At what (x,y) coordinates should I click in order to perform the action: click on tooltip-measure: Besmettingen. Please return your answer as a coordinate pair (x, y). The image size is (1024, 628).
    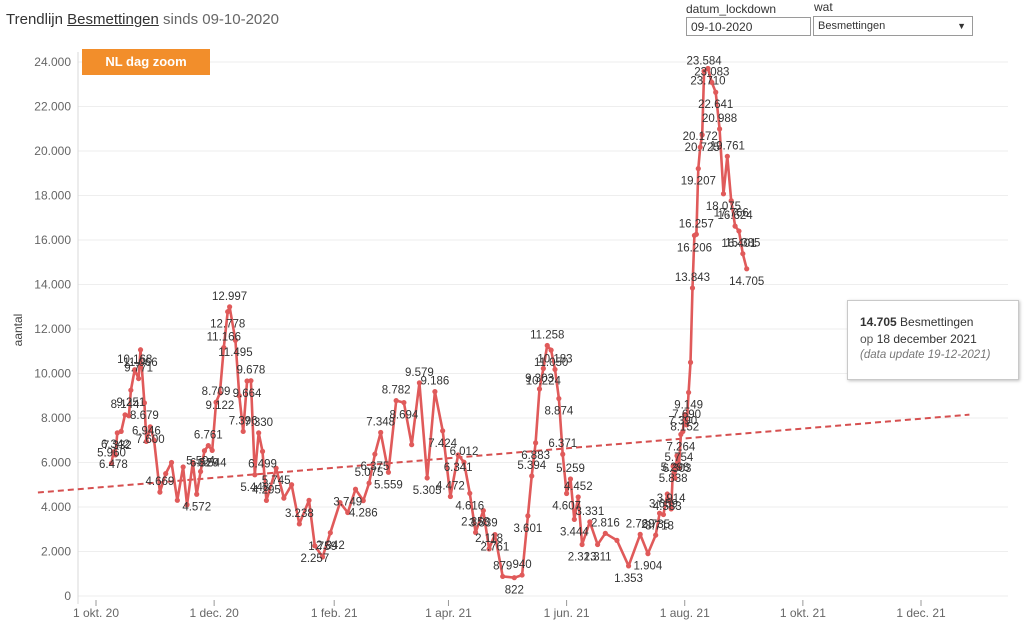
    Looking at the image, I should click on (937, 322).